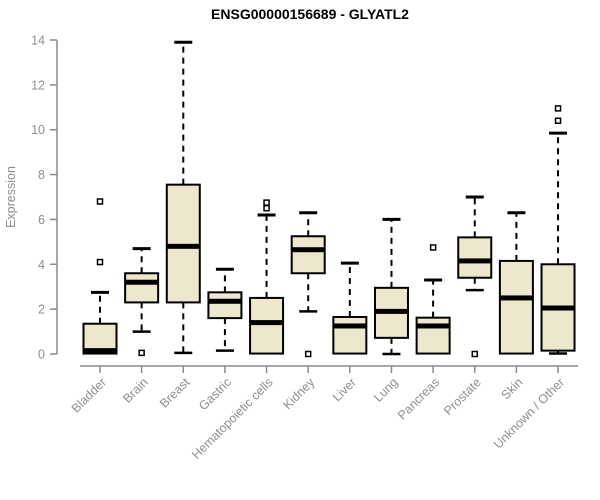 The height and width of the screenshot is (500, 600). What do you see at coordinates (100, 276) in the screenshot?
I see `box-bladder` at bounding box center [100, 276].